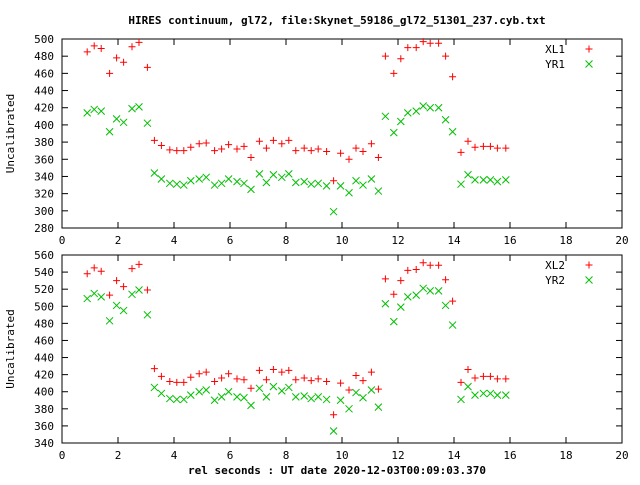 The width and height of the screenshot is (640, 485). What do you see at coordinates (44, 194) in the screenshot?
I see `y-tick-label: 320` at bounding box center [44, 194].